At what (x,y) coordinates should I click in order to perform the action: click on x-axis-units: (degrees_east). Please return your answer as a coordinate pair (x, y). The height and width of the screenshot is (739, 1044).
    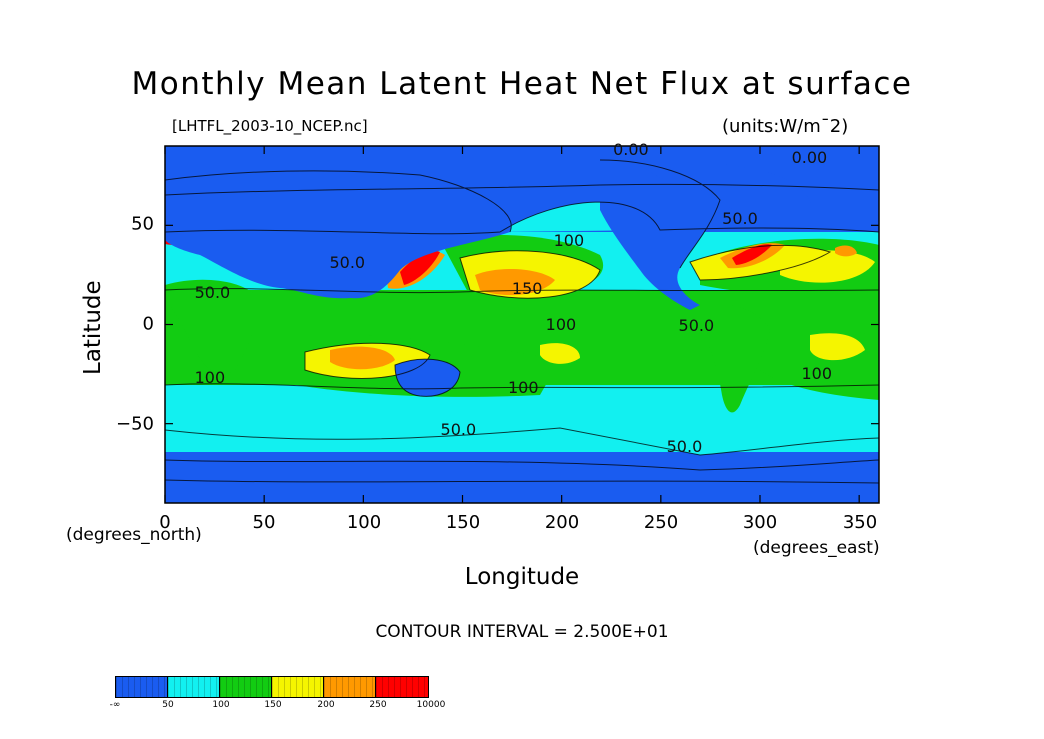
    Looking at the image, I should click on (816, 548).